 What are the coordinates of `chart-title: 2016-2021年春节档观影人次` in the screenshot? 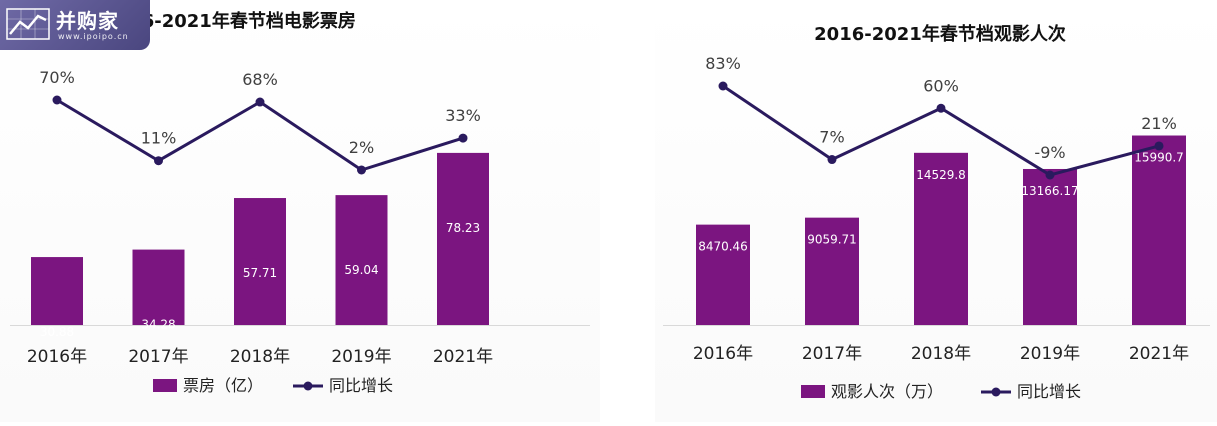 It's located at (940, 34).